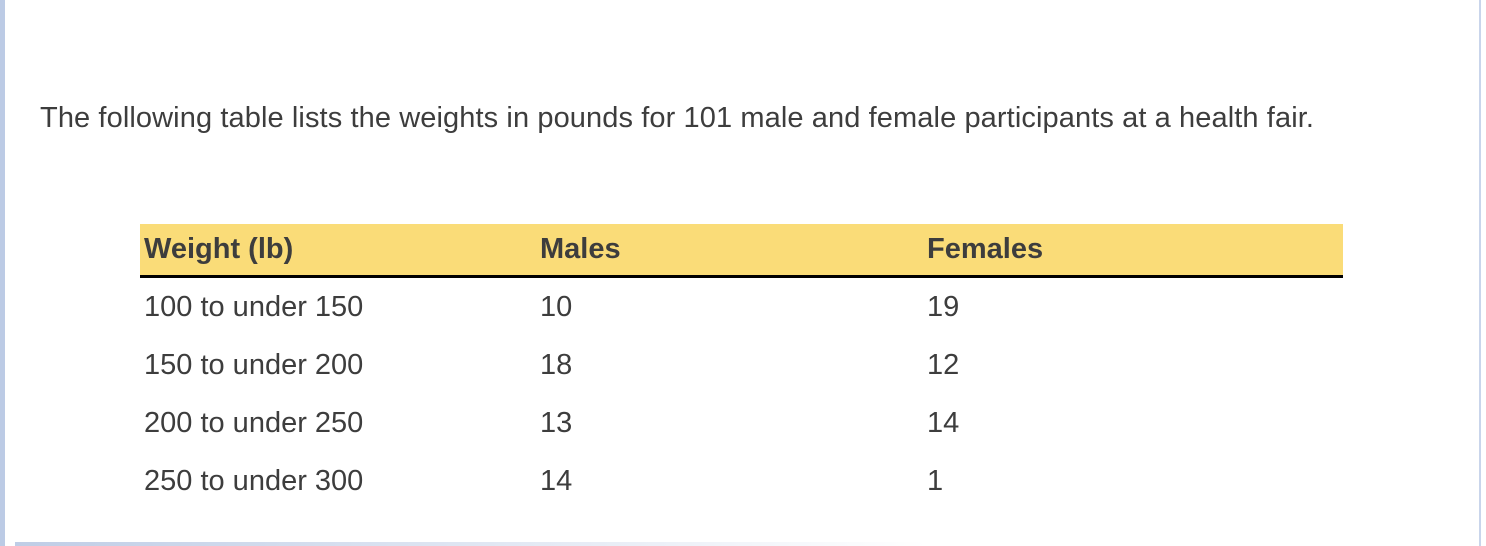  What do you see at coordinates (556, 306) in the screenshot?
I see `males-cell: 10` at bounding box center [556, 306].